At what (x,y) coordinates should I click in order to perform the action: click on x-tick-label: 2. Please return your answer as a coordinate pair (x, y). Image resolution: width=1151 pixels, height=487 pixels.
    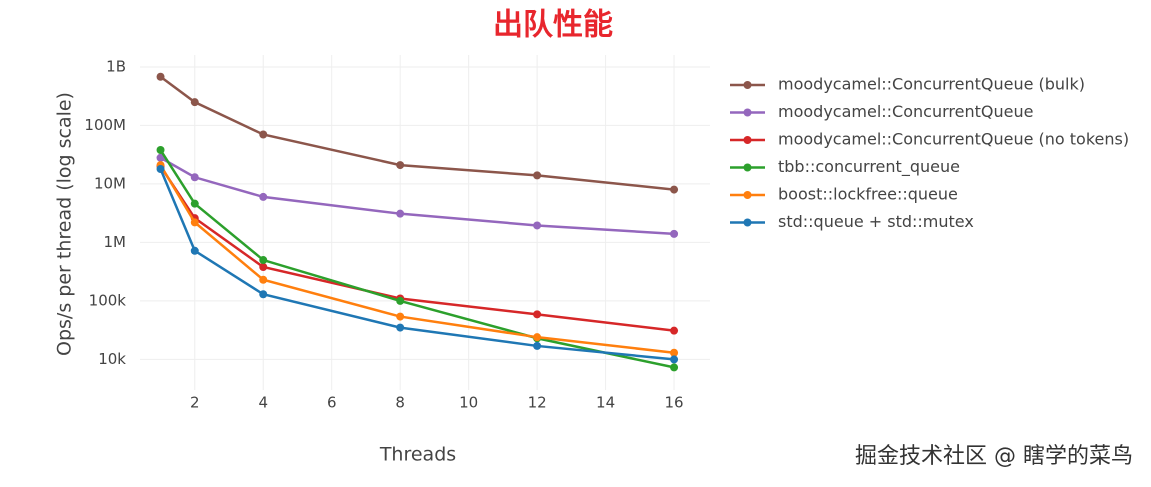
    Looking at the image, I should click on (195, 403).